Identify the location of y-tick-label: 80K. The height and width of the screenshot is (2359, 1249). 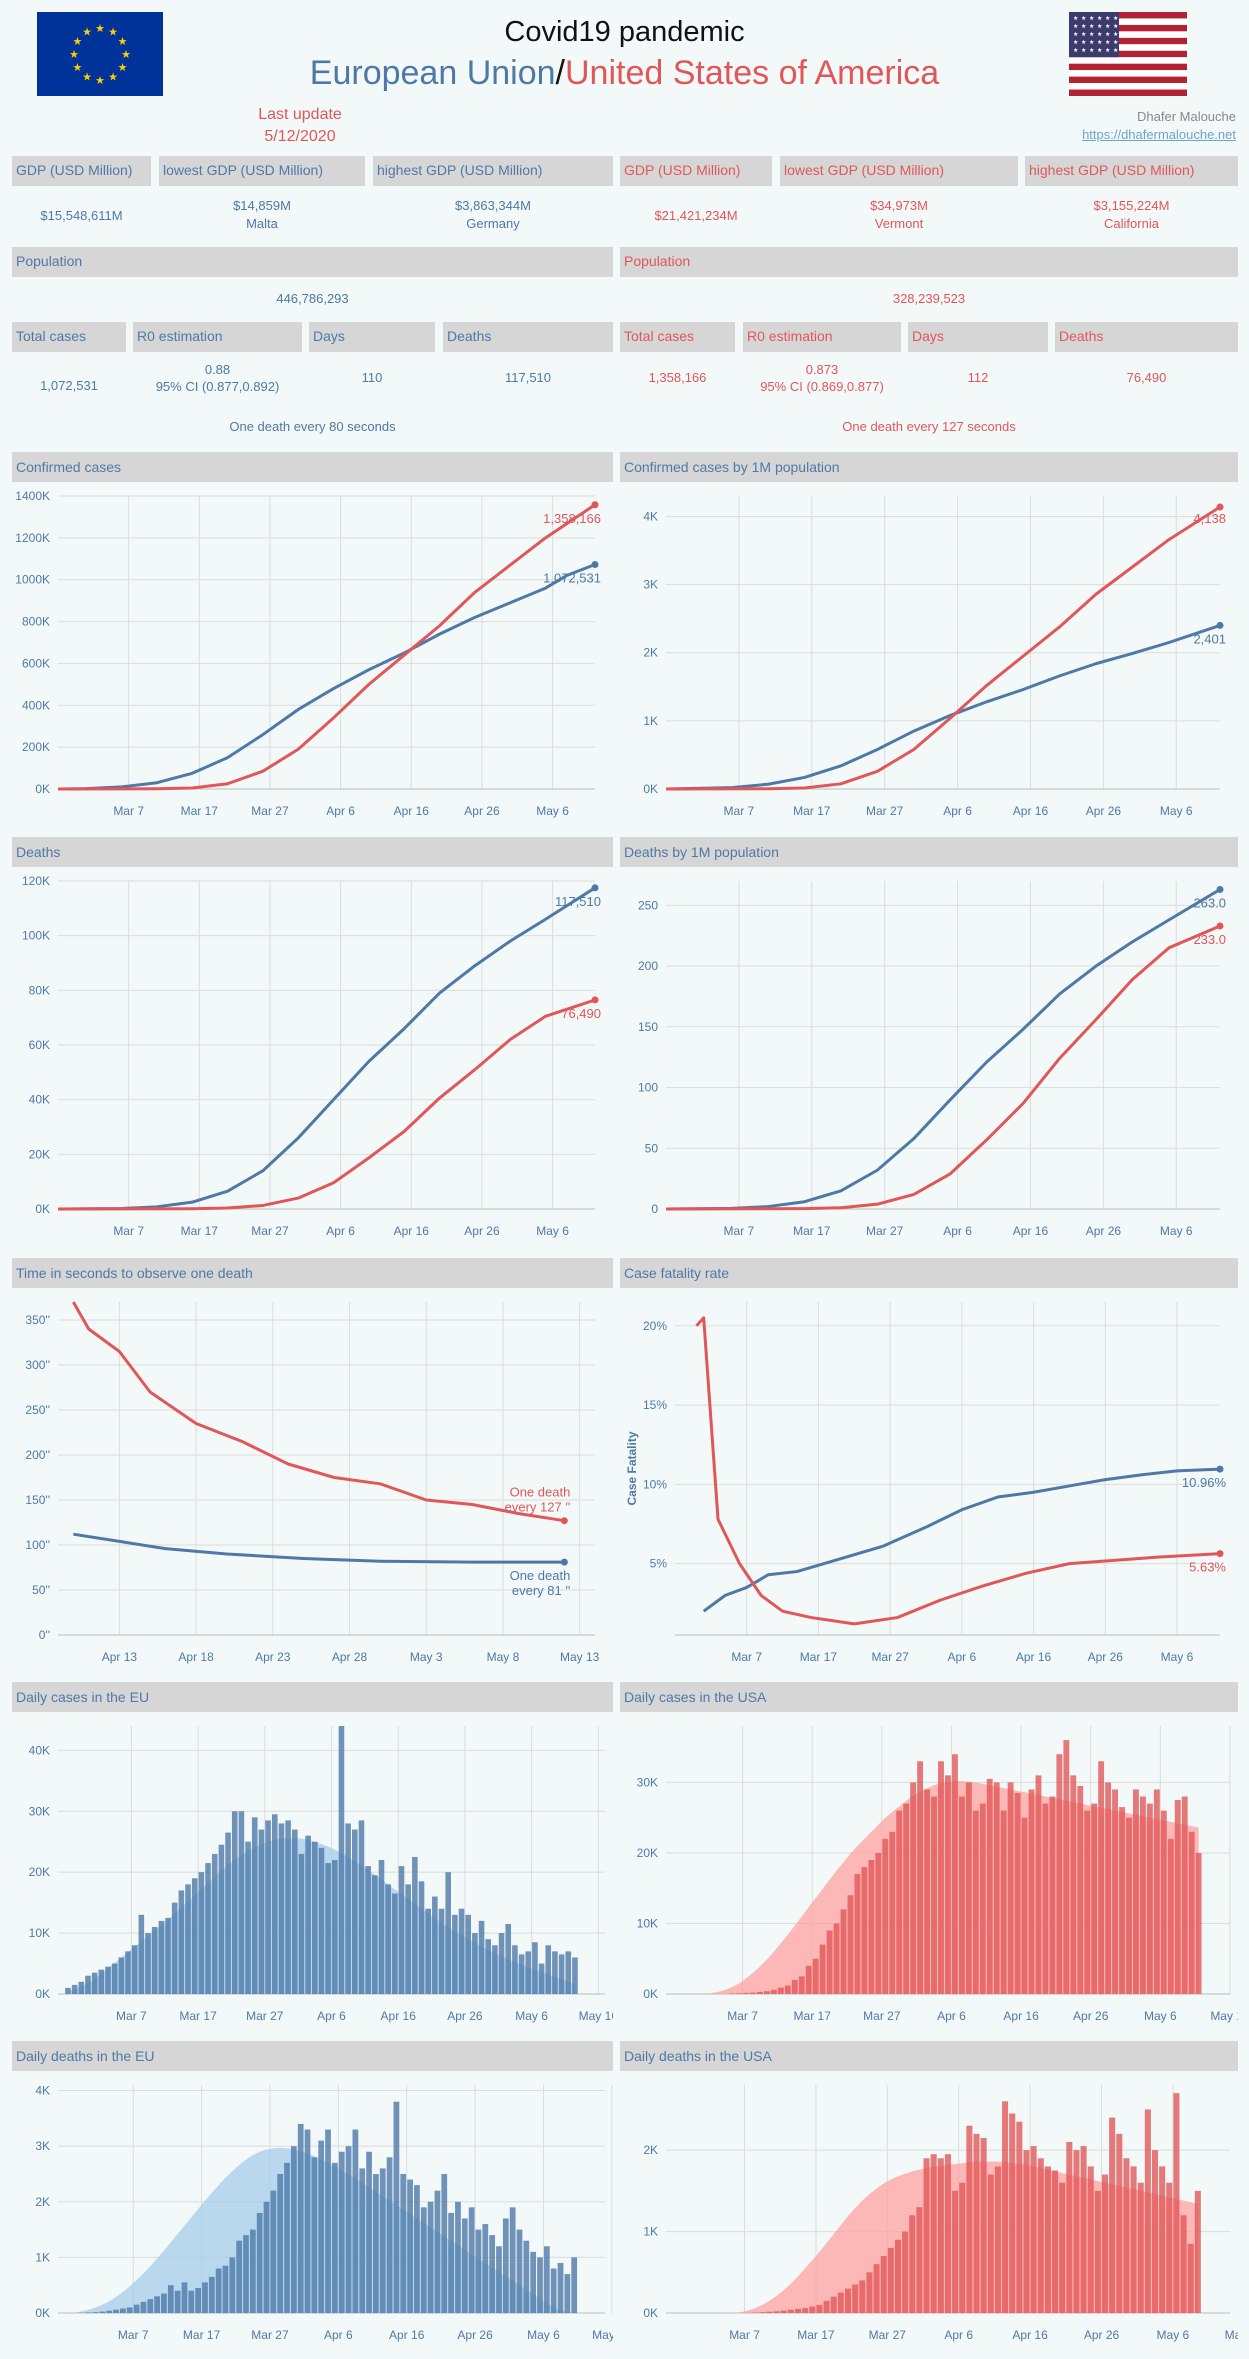
(39, 990).